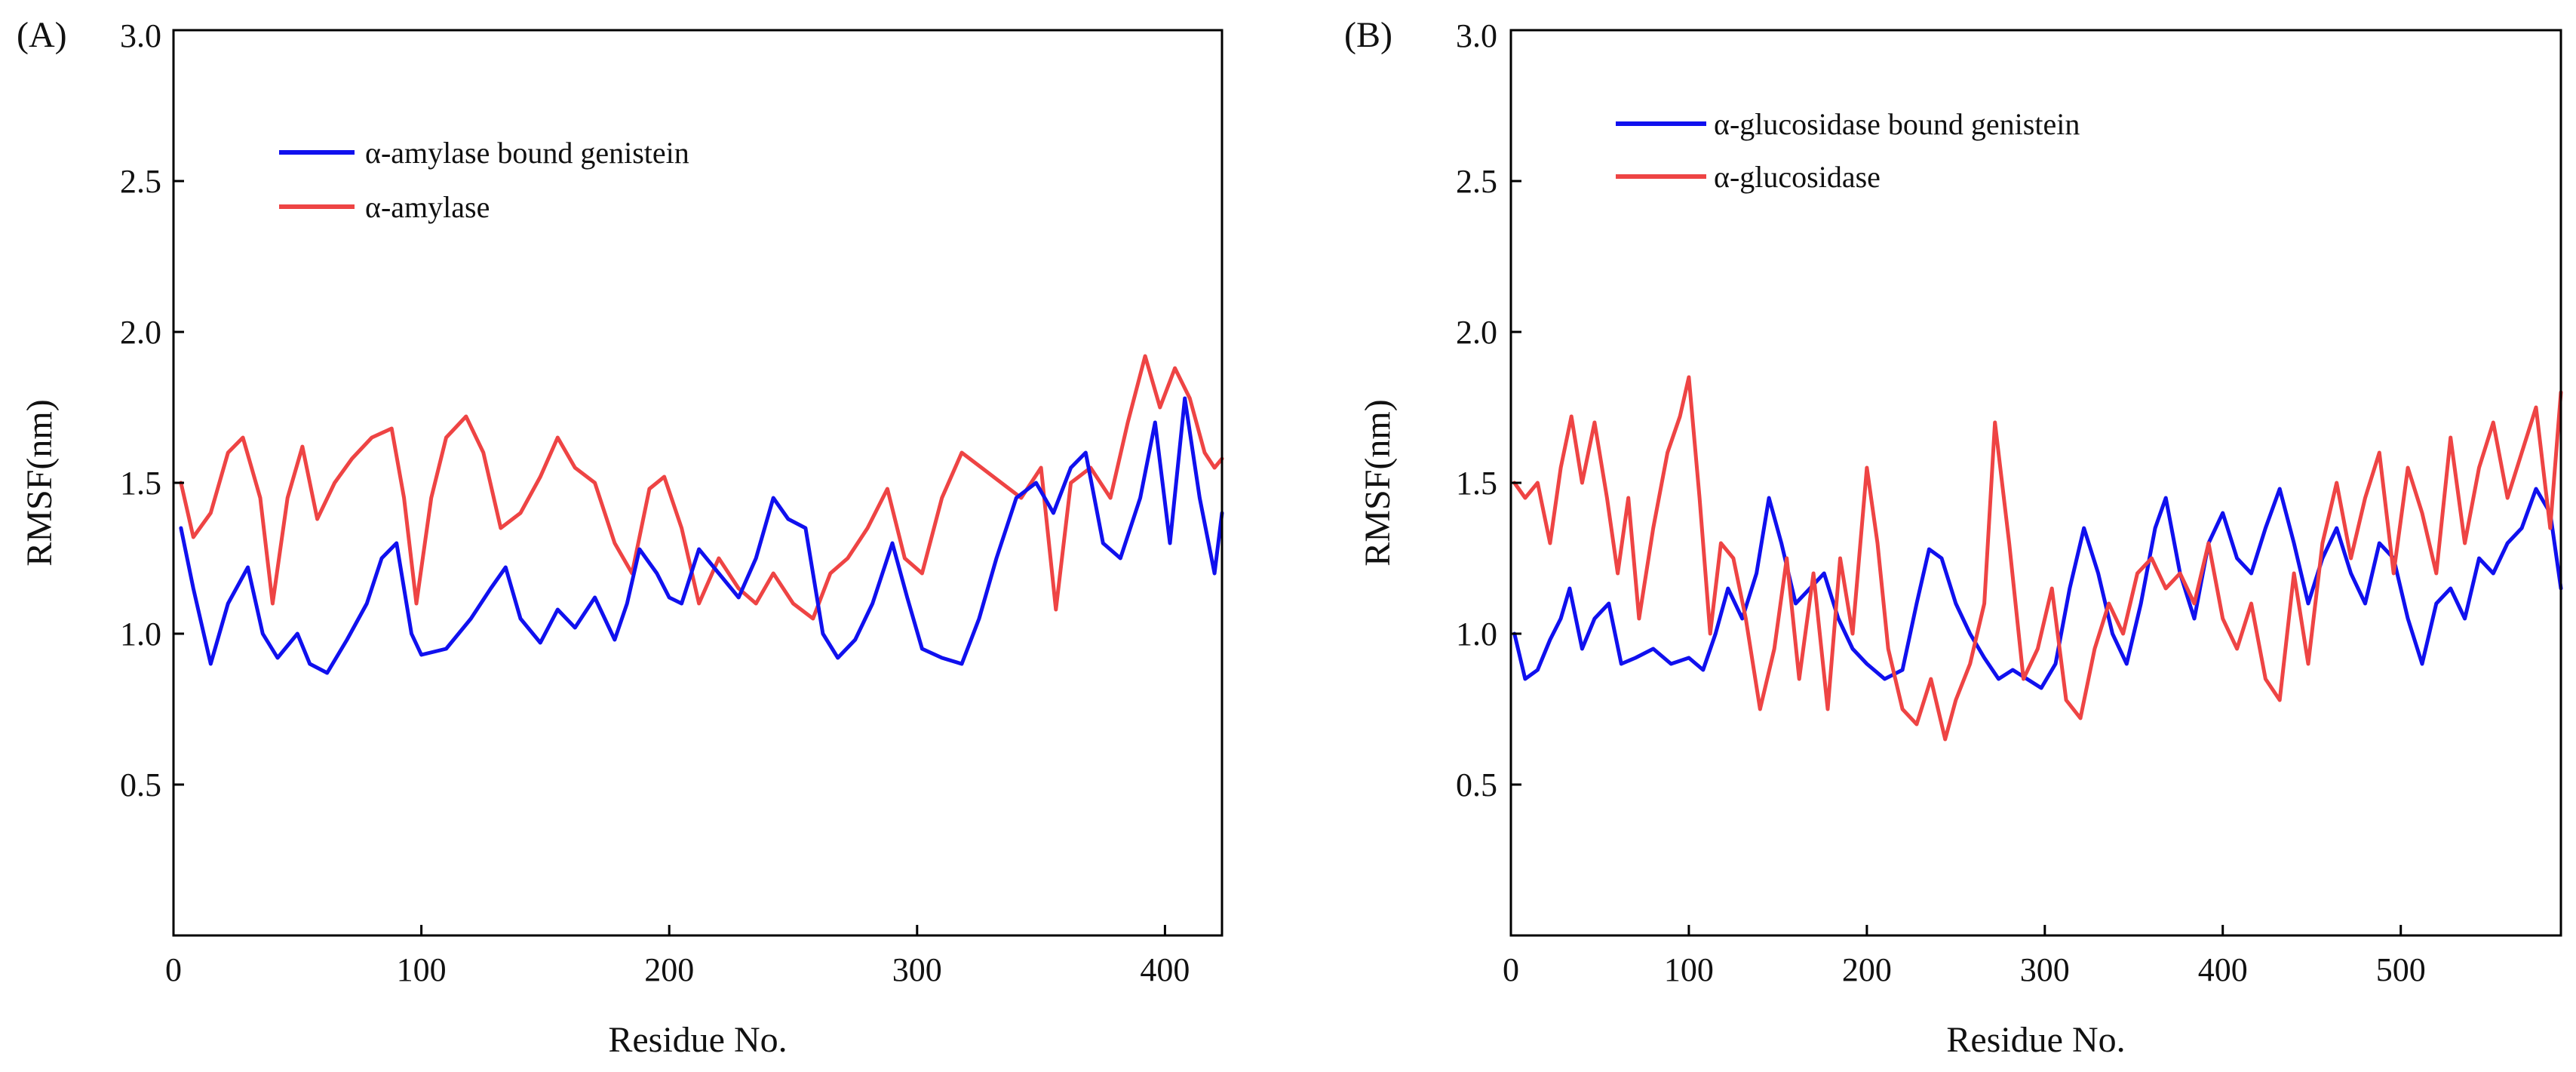 The height and width of the screenshot is (1072, 2576). Describe the element at coordinates (1476, 332) in the screenshot. I see `panel-b-y-tick-label-2-0: 2.0` at that location.